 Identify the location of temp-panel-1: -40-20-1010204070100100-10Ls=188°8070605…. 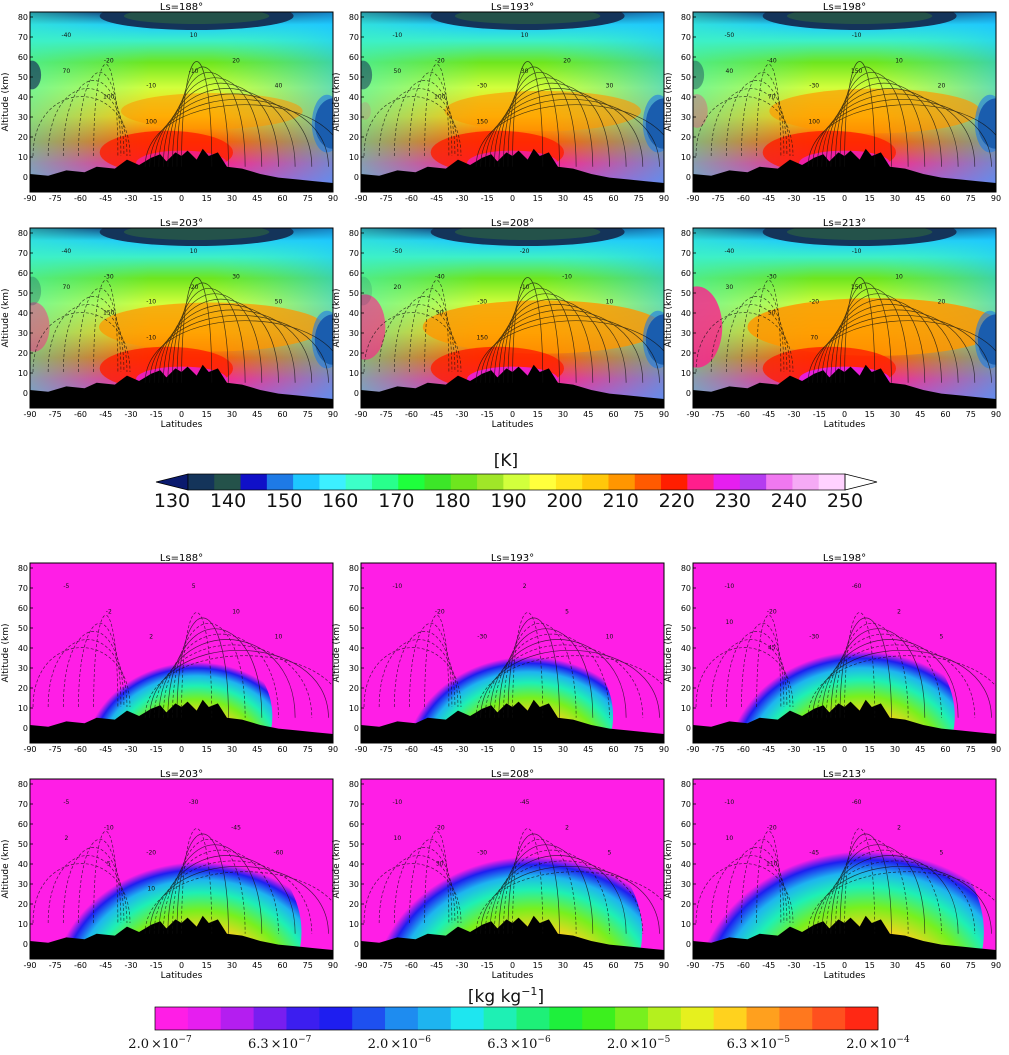
(169, 102).